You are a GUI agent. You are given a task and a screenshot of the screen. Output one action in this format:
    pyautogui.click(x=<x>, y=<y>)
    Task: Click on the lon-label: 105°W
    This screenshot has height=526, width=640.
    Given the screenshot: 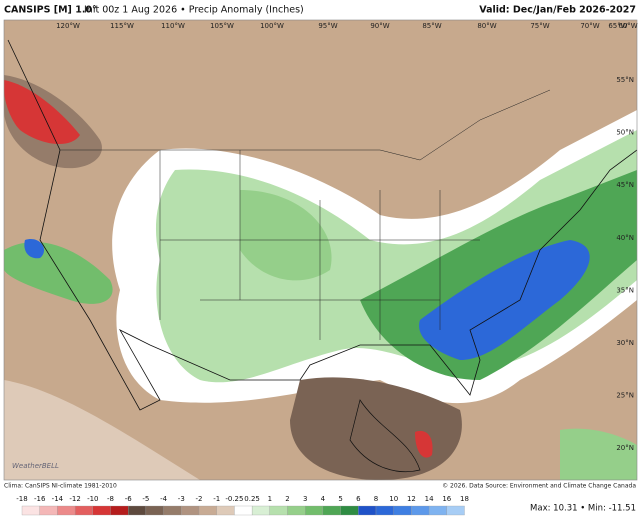 What is the action you would take?
    pyautogui.click(x=222, y=26)
    